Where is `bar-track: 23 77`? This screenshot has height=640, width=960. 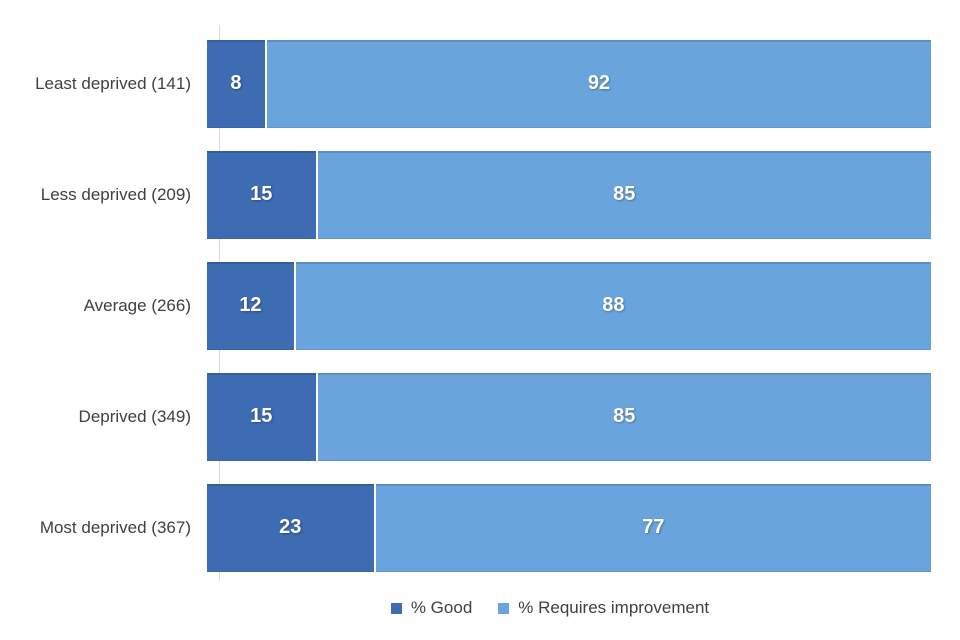
bar-track: 23 77 is located at coordinates (569, 527).